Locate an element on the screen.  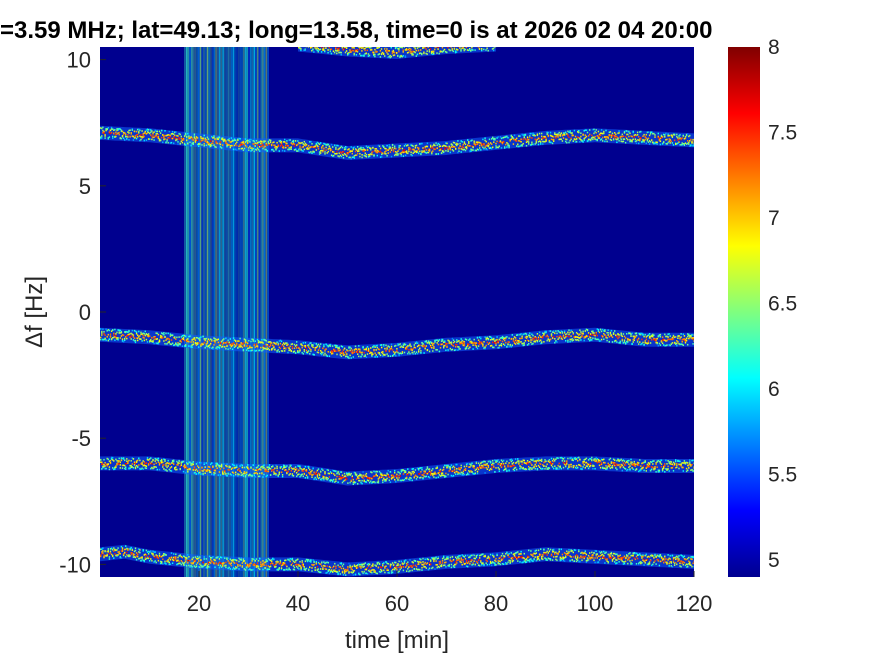
colorbar-tick-label: 6.5 is located at coordinates (782, 304).